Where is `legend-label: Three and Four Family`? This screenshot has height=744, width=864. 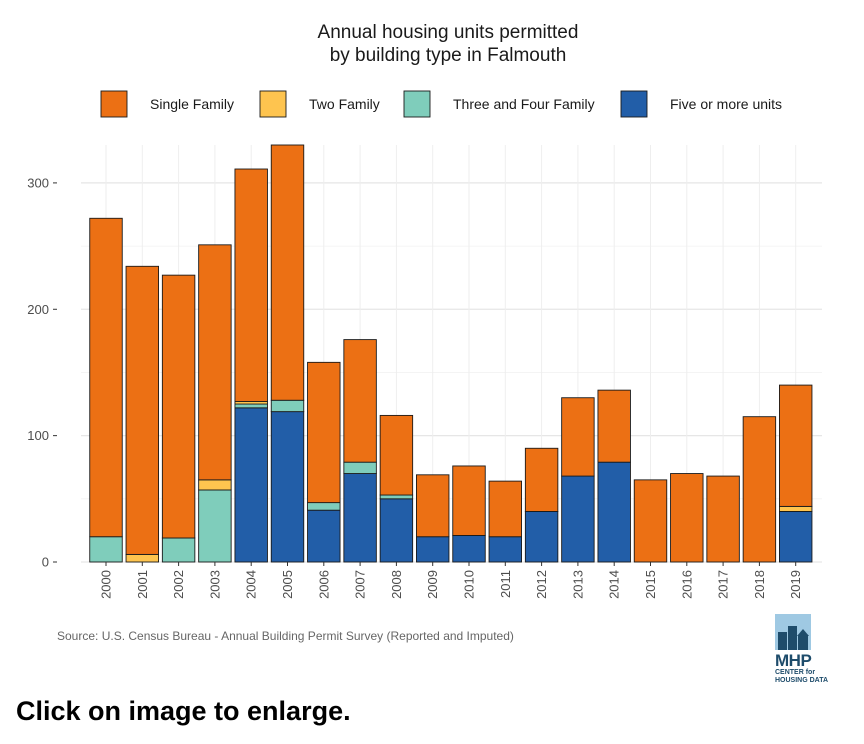 legend-label: Three and Four Family is located at coordinates (524, 104).